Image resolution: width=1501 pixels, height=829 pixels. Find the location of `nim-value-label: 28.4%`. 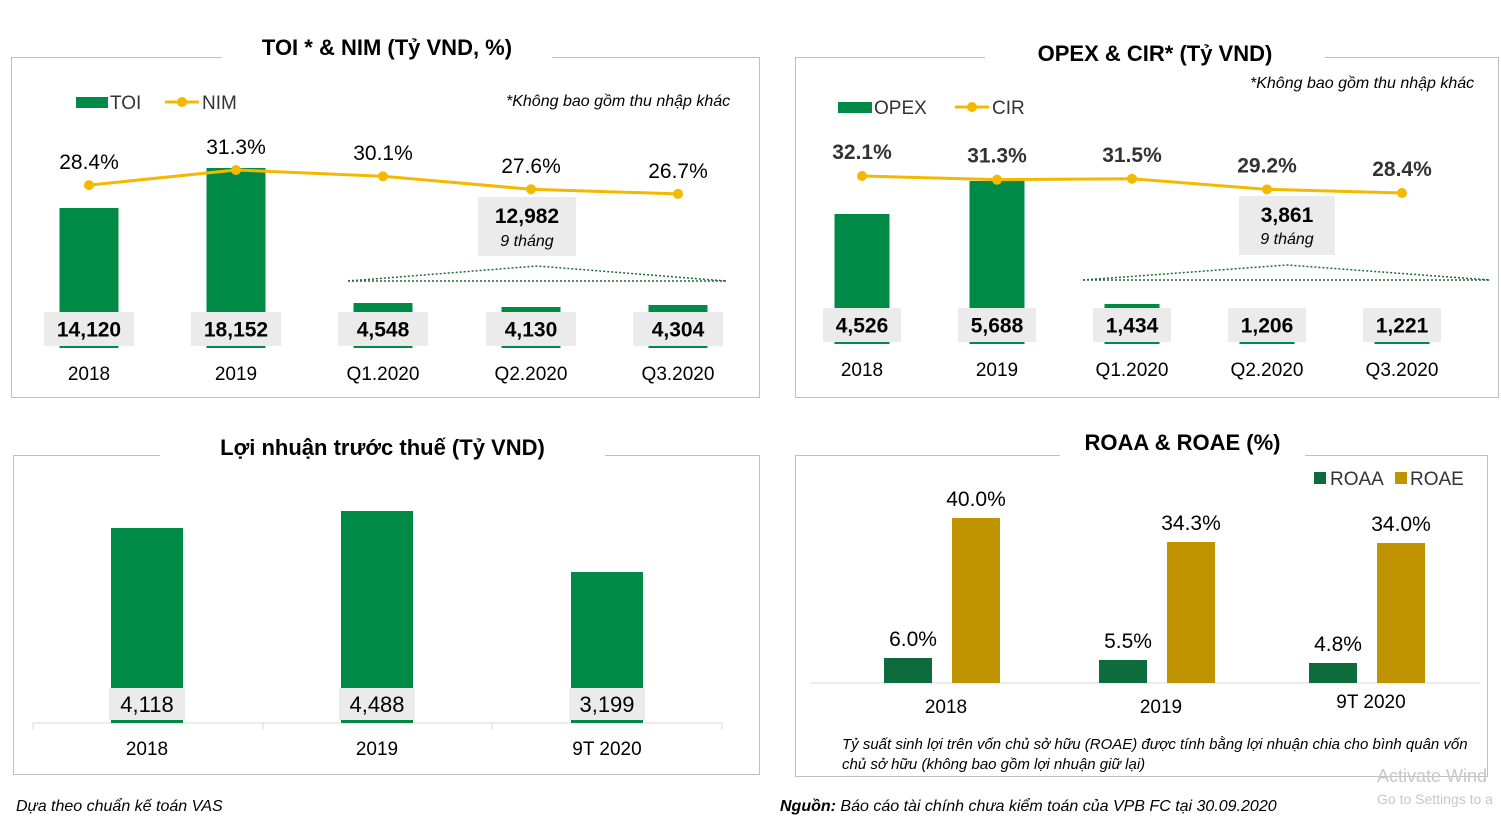

nim-value-label: 28.4% is located at coordinates (89, 162).